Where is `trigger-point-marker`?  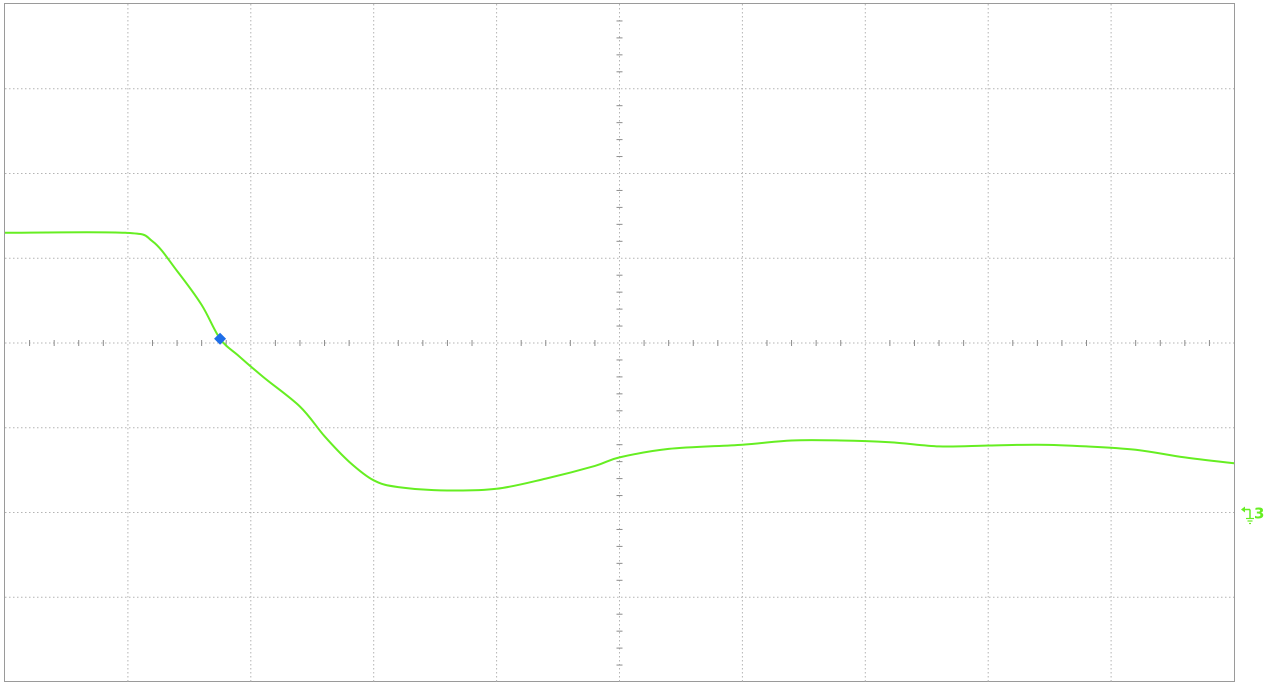
trigger-point-marker is located at coordinates (220, 338).